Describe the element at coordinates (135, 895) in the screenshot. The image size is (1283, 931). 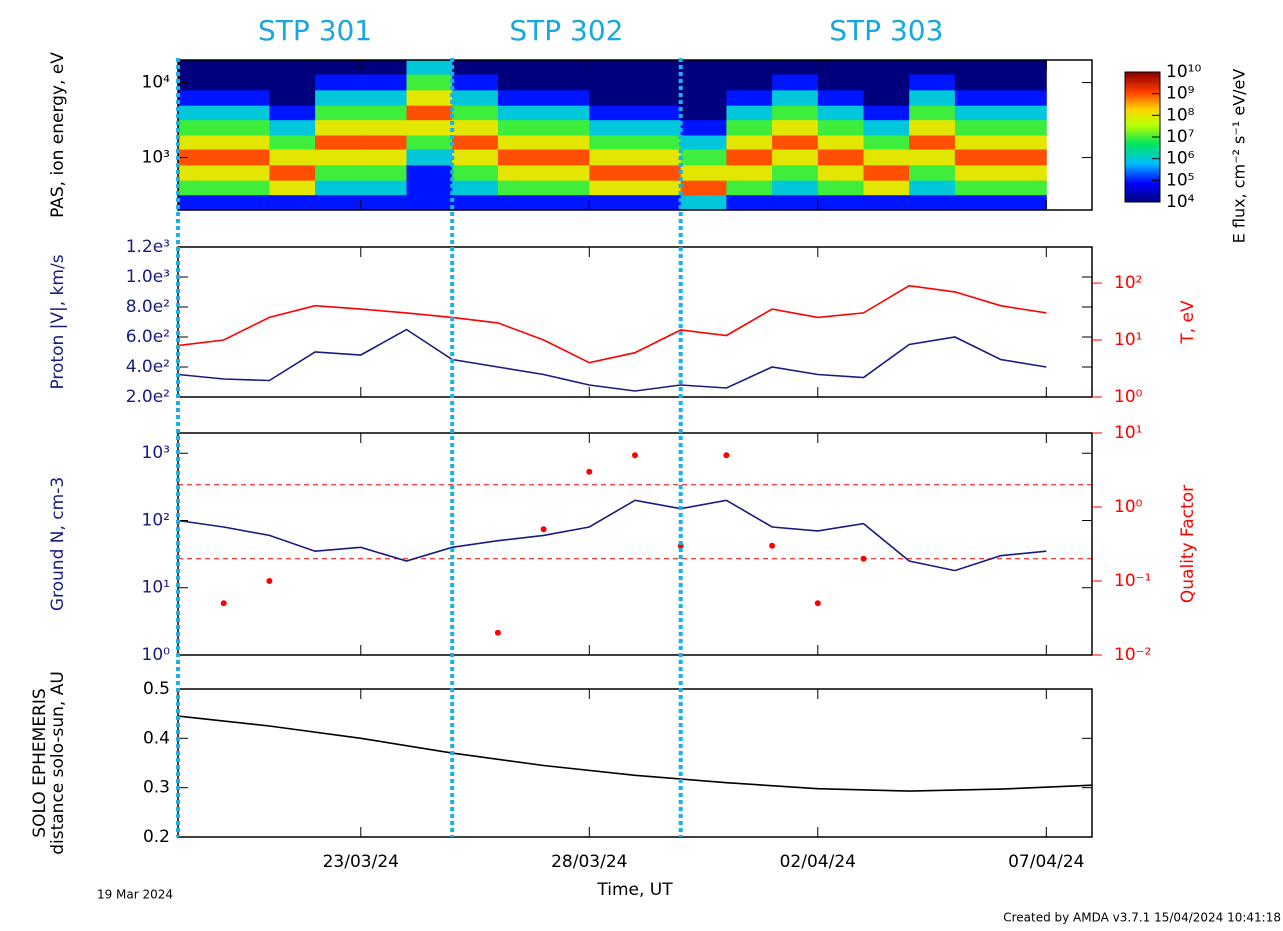
I see `start-date: 19 Mar 2024` at that location.